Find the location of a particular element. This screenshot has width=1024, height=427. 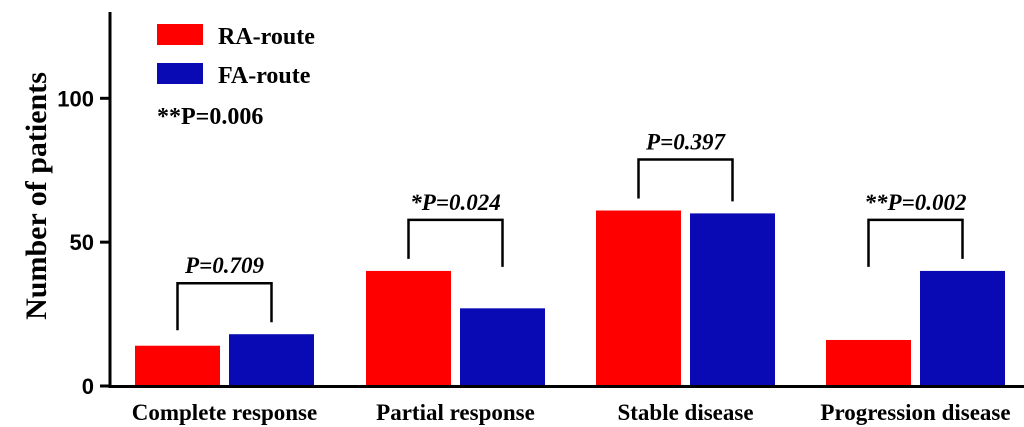

p-value-label: P=0.709 is located at coordinates (224, 265).